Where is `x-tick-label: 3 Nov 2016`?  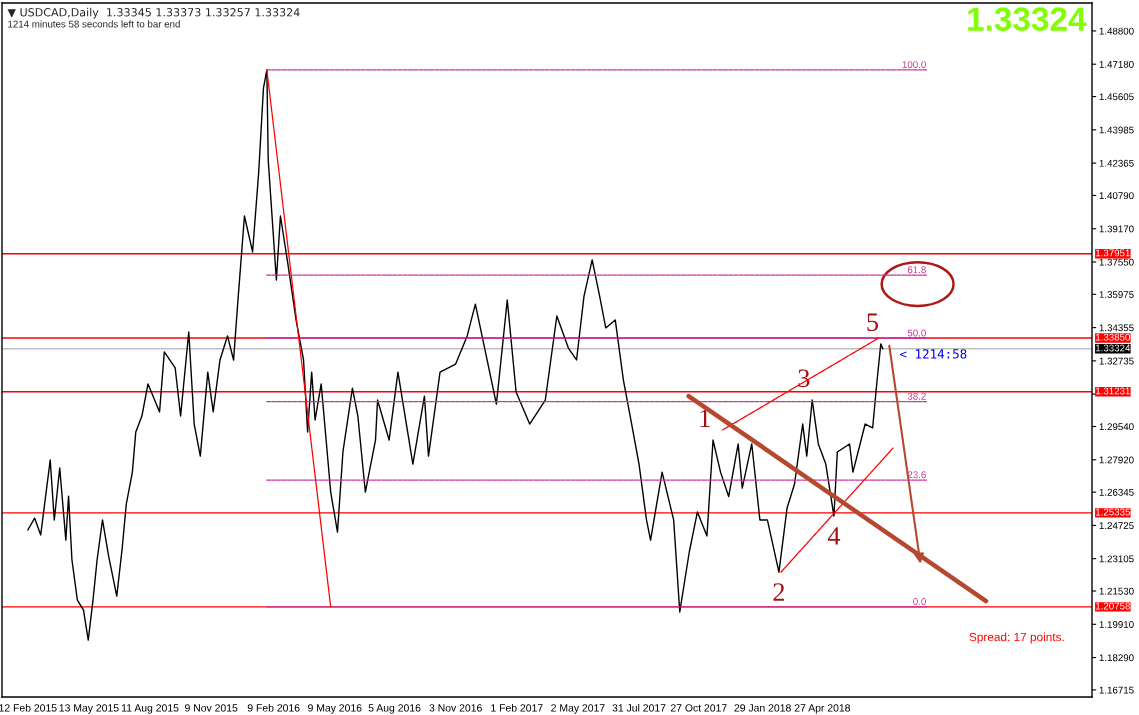
x-tick-label: 3 Nov 2016 is located at coordinates (455, 708).